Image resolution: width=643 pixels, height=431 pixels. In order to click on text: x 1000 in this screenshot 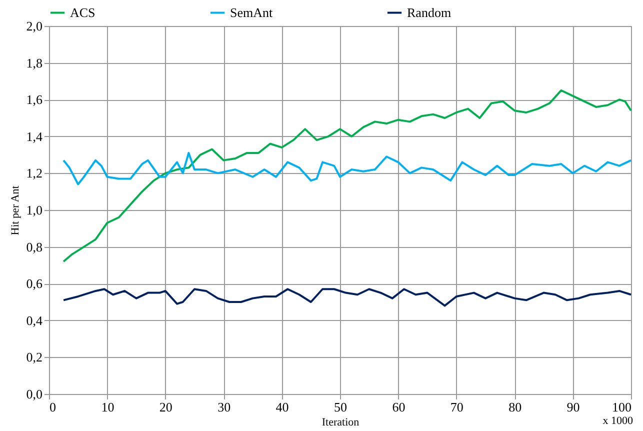, I will do `click(617, 421)`.